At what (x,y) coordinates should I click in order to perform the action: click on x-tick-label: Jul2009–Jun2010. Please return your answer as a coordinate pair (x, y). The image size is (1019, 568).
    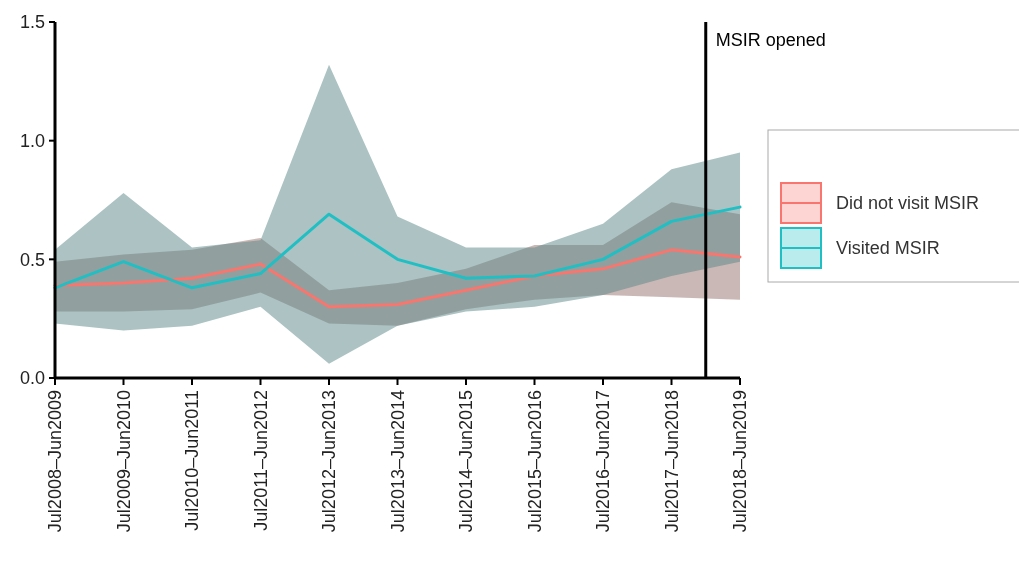
    Looking at the image, I should click on (123, 461).